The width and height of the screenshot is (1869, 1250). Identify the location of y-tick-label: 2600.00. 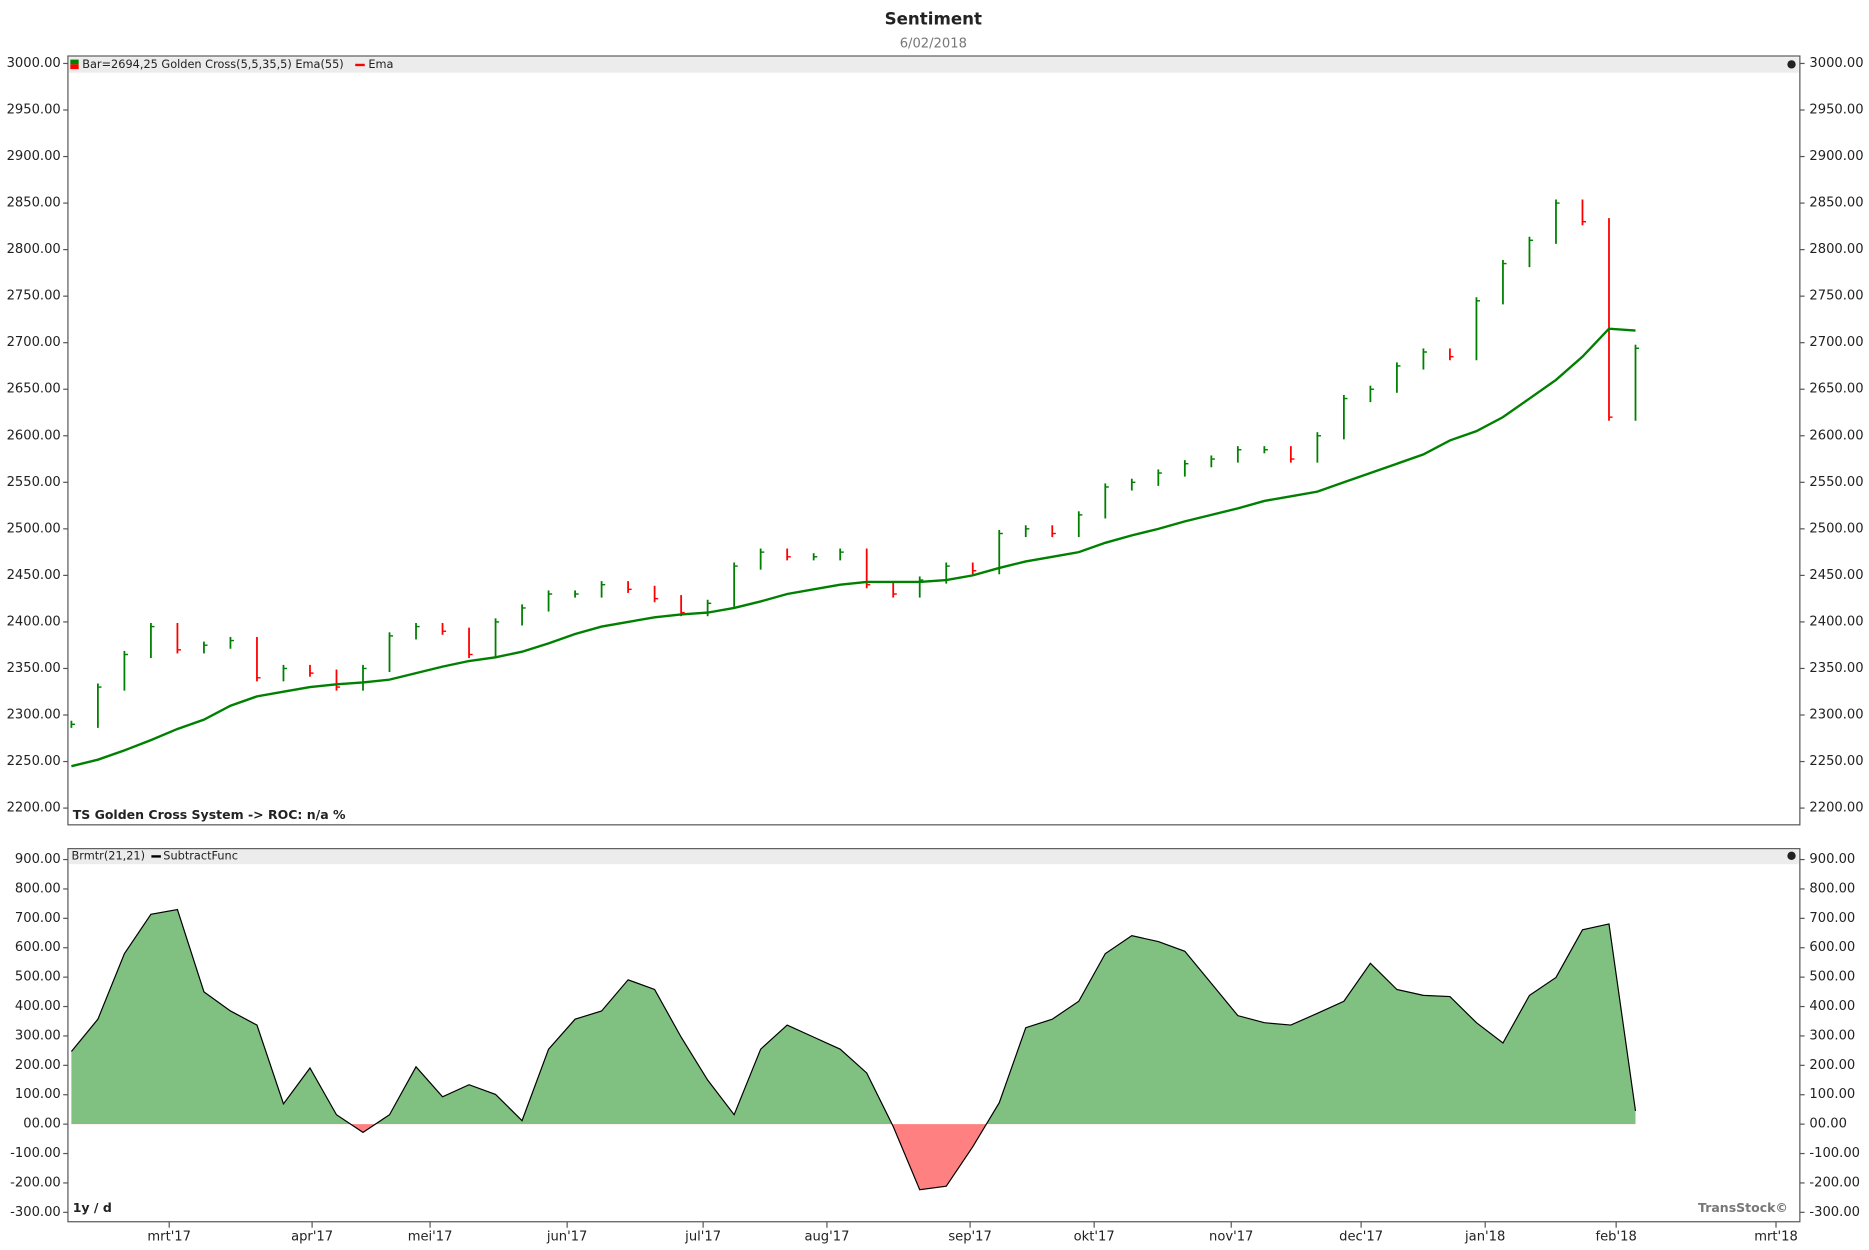
(34, 435).